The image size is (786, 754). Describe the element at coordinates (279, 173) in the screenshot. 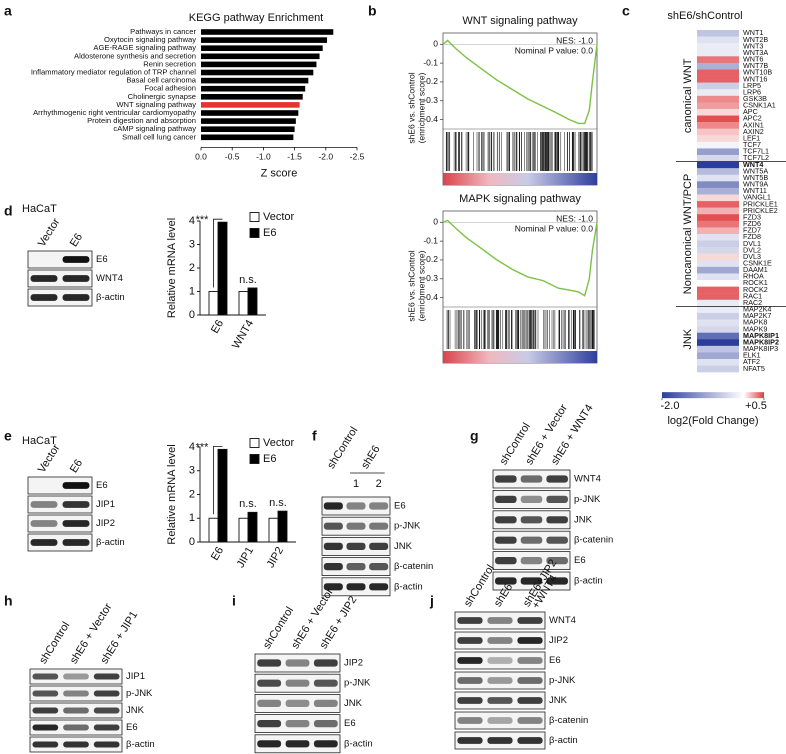

I see `x-axis-label: Z score` at that location.